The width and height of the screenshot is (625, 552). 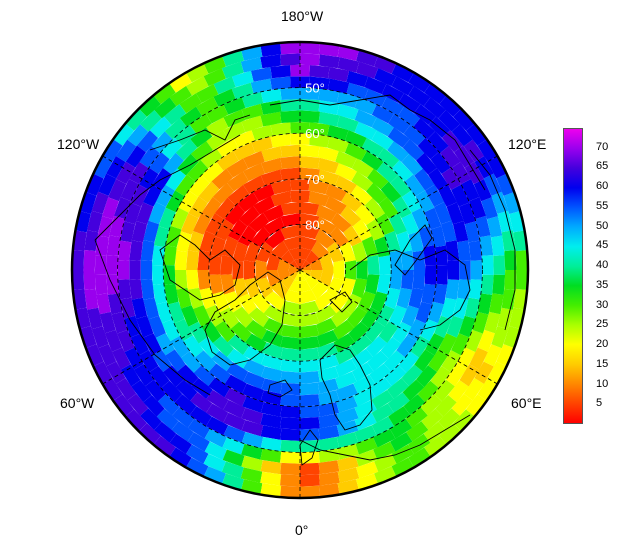 I want to click on lon-label-0: 0°, so click(x=302, y=530).